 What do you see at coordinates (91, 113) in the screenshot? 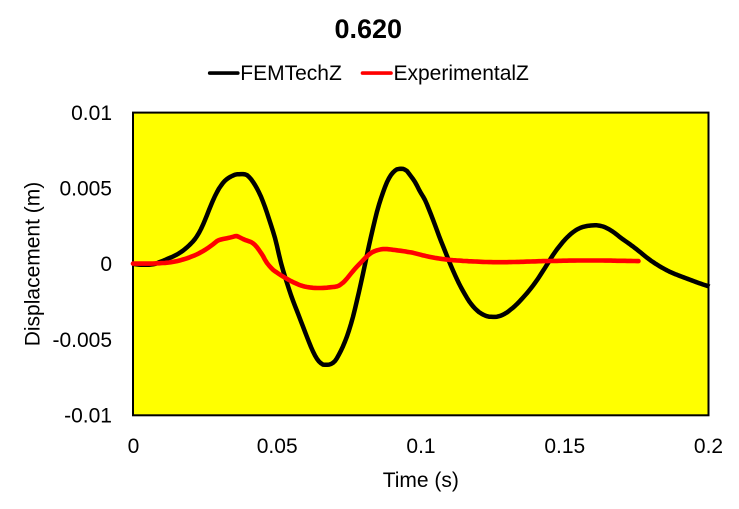
I see `svg-text: 0.01` at bounding box center [91, 113].